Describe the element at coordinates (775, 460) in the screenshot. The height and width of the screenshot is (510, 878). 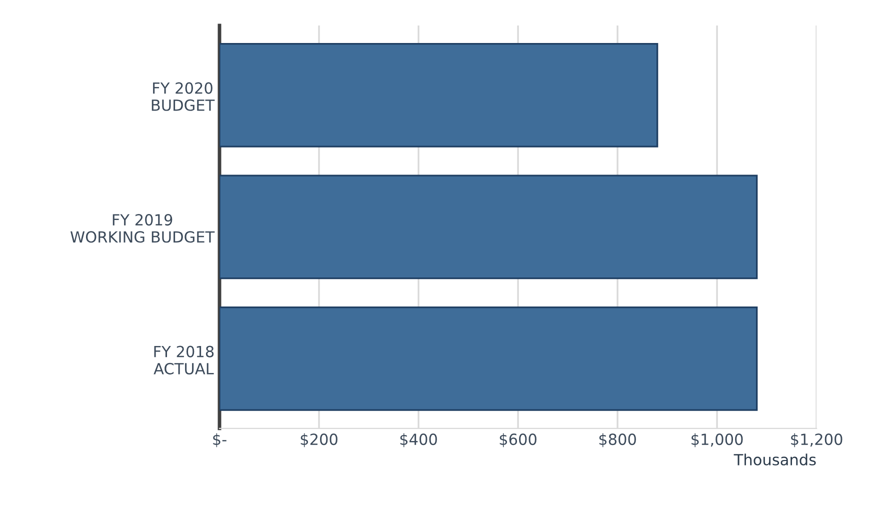
I see `x-axis-title: Thousands` at that location.